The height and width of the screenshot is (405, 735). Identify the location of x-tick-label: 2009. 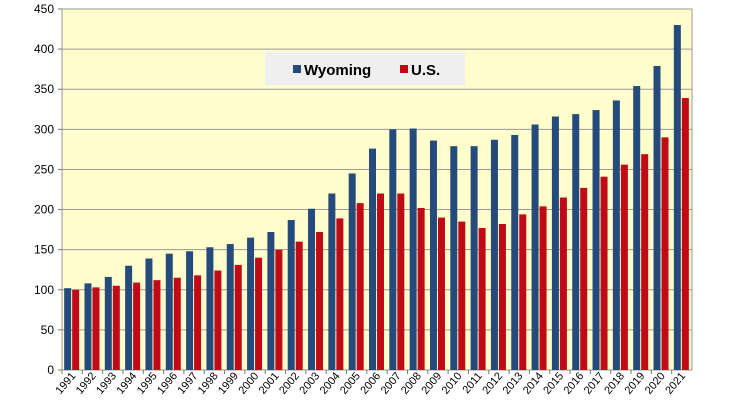
(431, 383).